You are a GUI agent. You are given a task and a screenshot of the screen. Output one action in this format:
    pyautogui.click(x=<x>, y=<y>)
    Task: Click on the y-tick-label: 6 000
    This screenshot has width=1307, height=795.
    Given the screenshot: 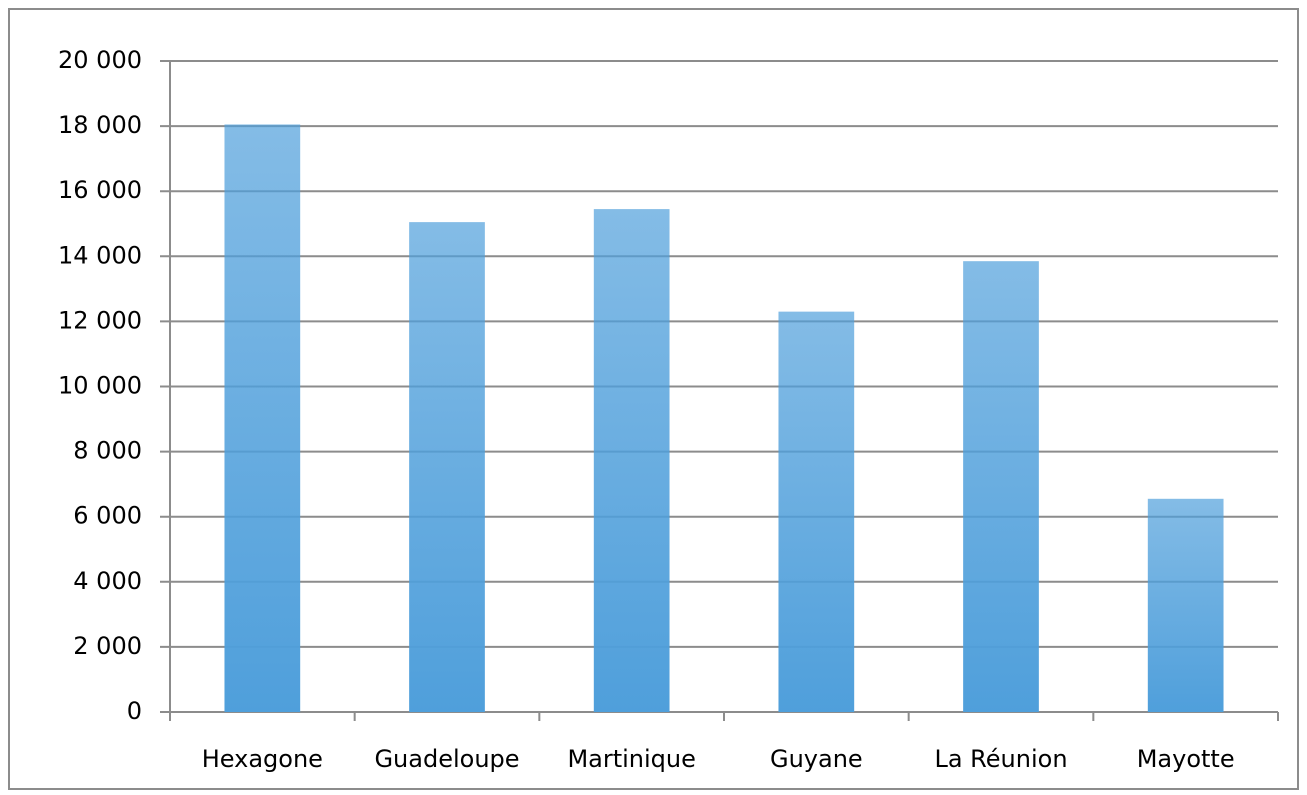 What is the action you would take?
    pyautogui.click(x=107, y=516)
    